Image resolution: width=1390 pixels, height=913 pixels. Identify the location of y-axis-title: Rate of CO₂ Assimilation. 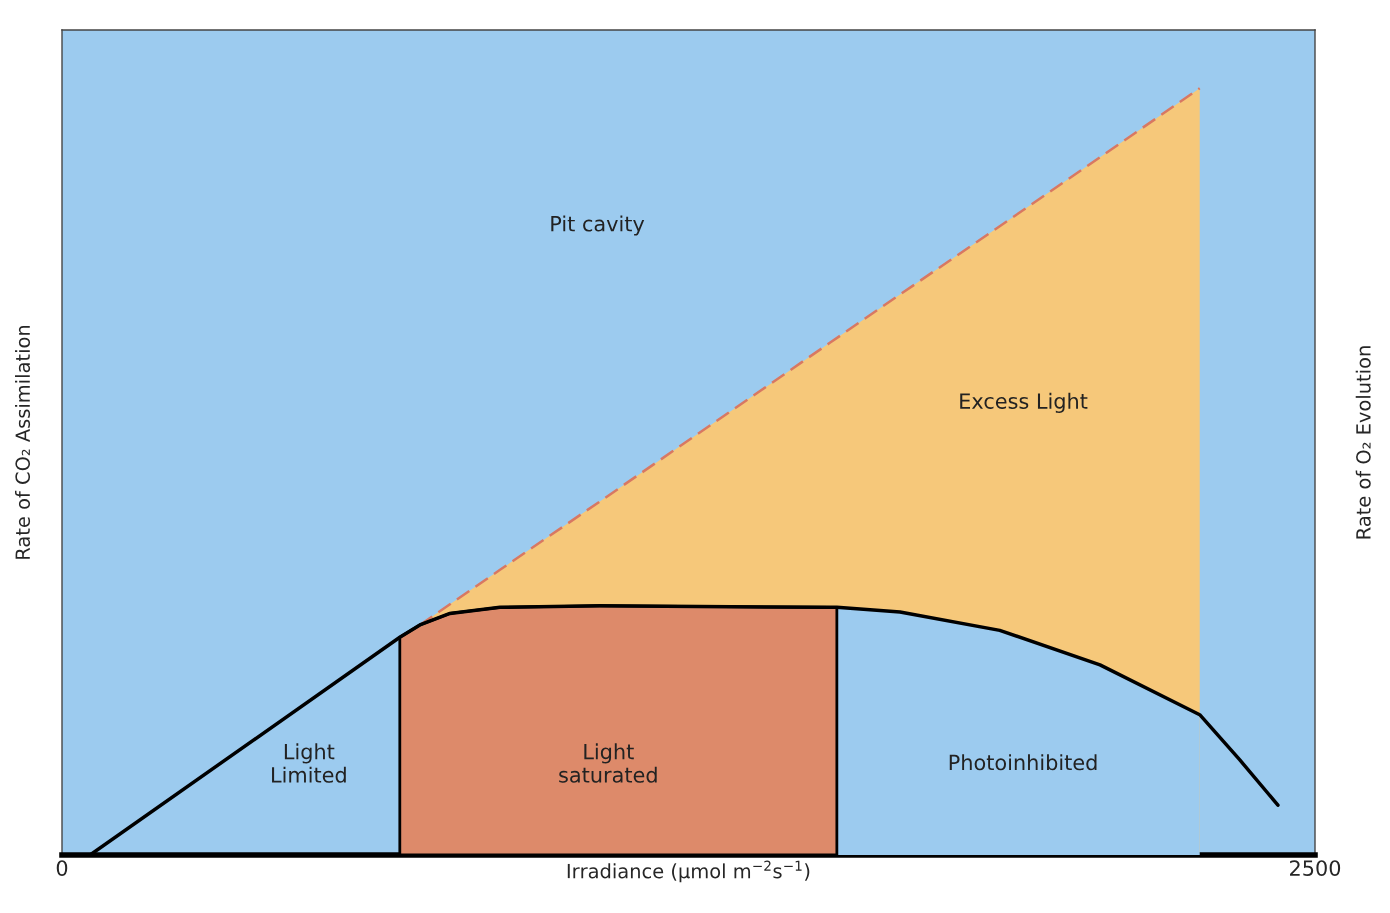
(23, 442).